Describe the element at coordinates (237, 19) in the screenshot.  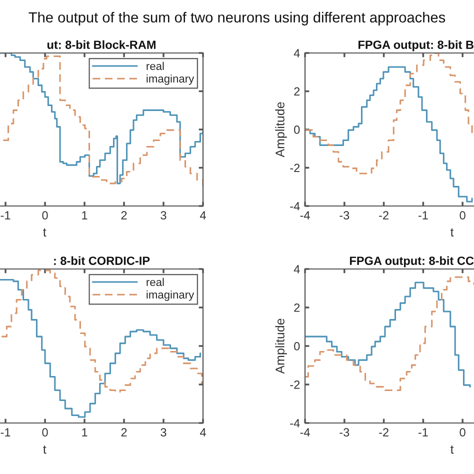
I see `text: The output of the sum of two neurons using different approaches` at that location.